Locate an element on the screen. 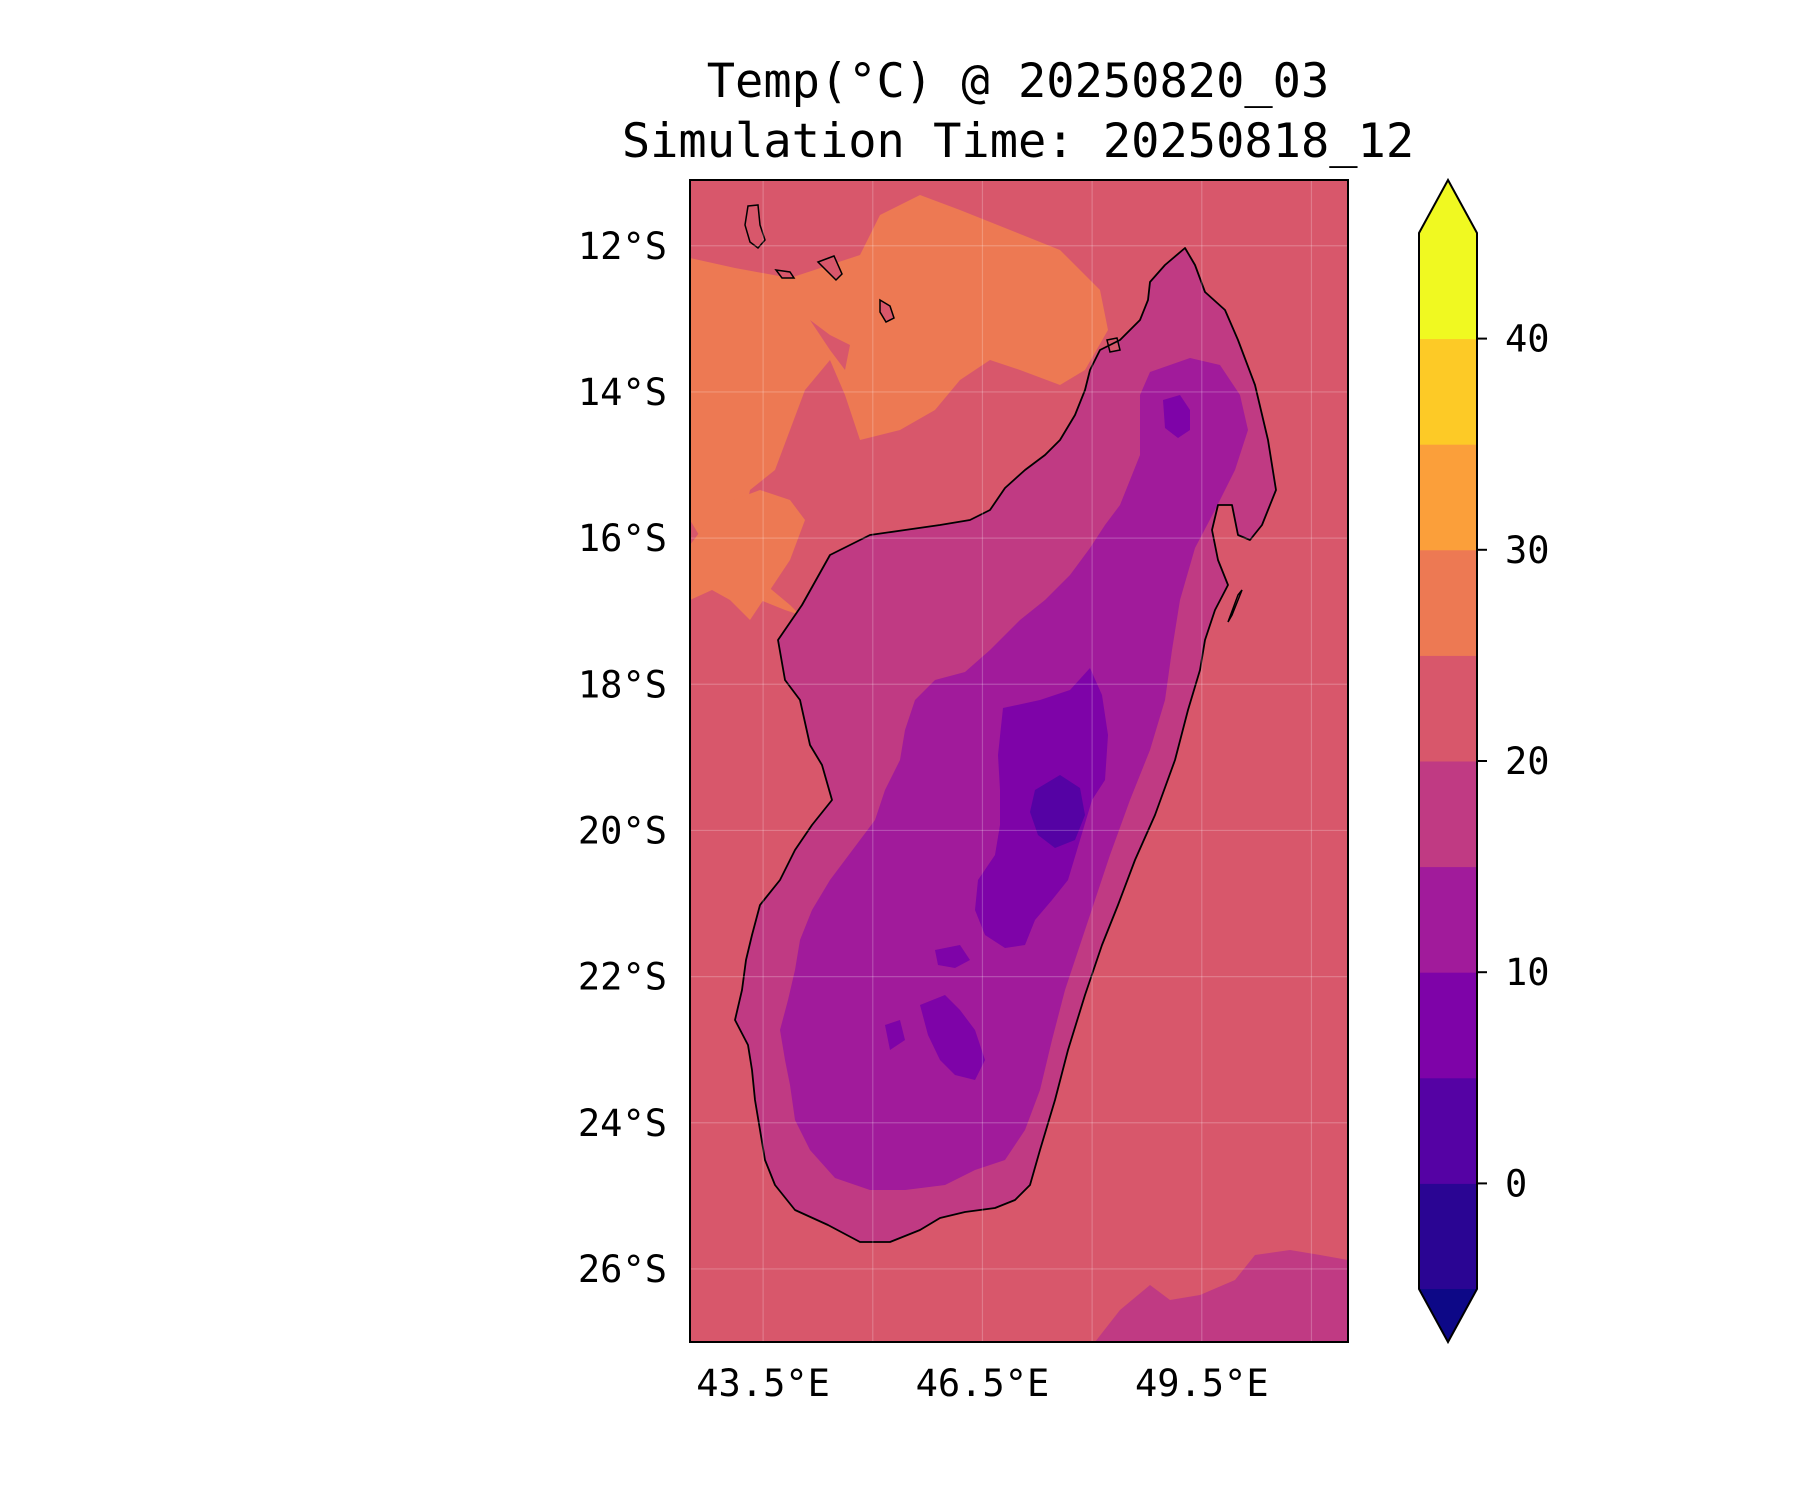 This screenshot has height=1500, width=1800. colorbar-outline is located at coordinates (1448, 761).